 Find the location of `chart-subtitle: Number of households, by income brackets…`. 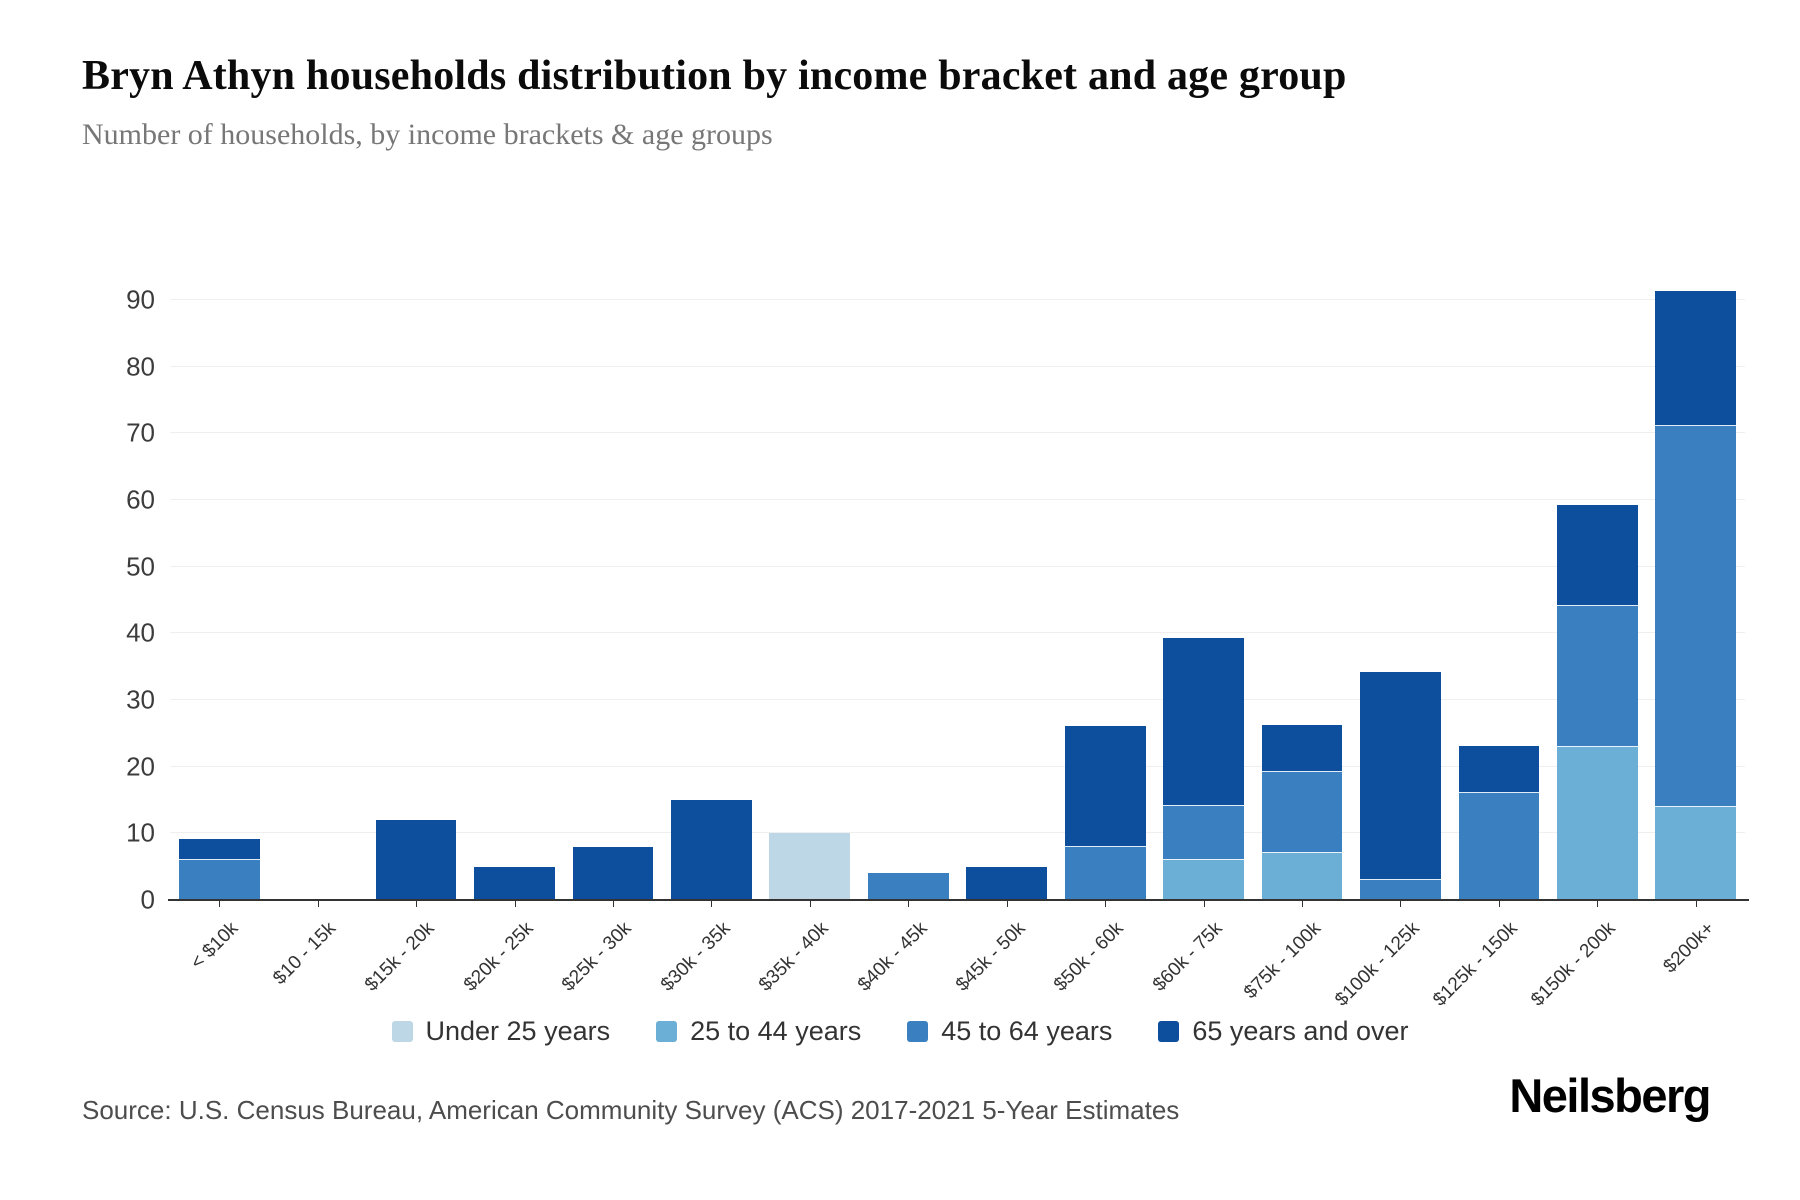

chart-subtitle: Number of households, by income brackets… is located at coordinates (427, 134).